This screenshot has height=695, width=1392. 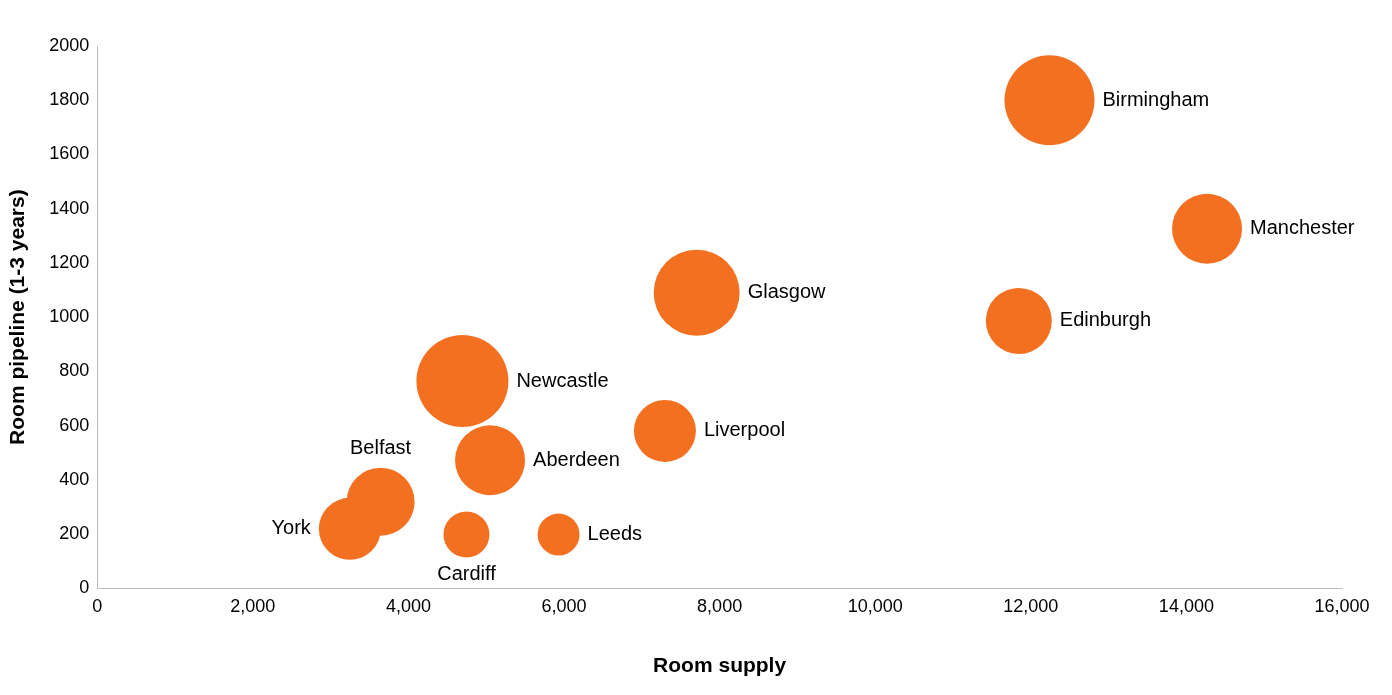 I want to click on y-tick-label: 1800, so click(x=69, y=99).